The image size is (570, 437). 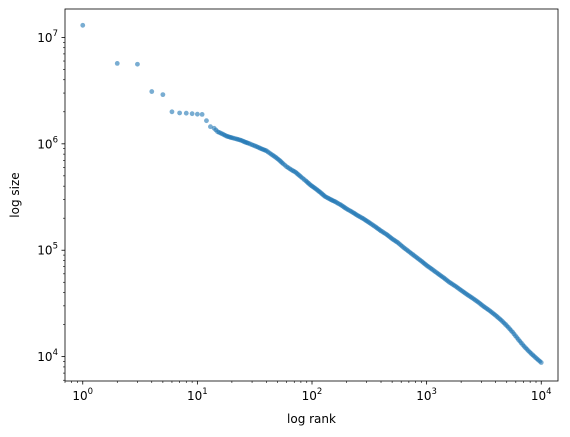 What do you see at coordinates (197, 395) in the screenshot?
I see `x-tick-label: 10¹` at bounding box center [197, 395].